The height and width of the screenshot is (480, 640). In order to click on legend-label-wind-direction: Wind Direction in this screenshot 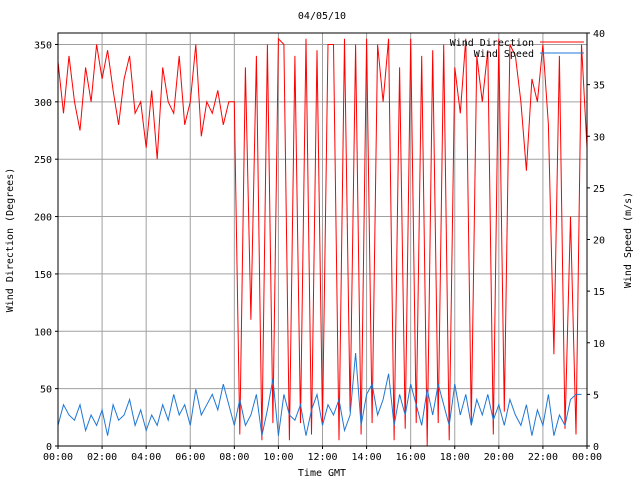, I will do `click(492, 43)`.